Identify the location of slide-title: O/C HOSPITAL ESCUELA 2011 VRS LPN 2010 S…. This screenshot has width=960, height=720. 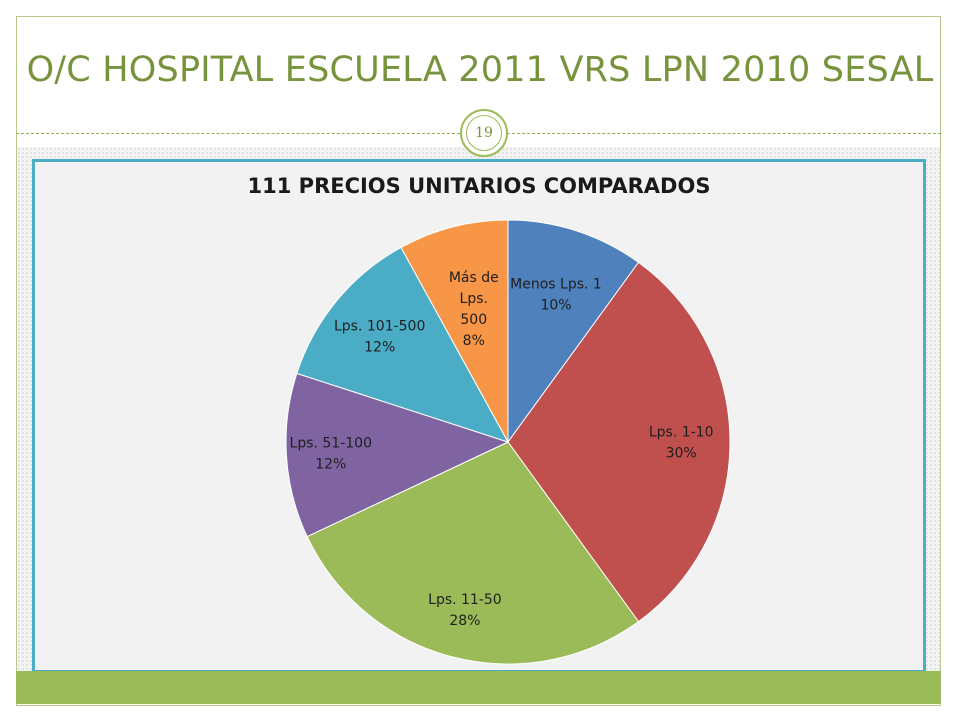
(480, 70).